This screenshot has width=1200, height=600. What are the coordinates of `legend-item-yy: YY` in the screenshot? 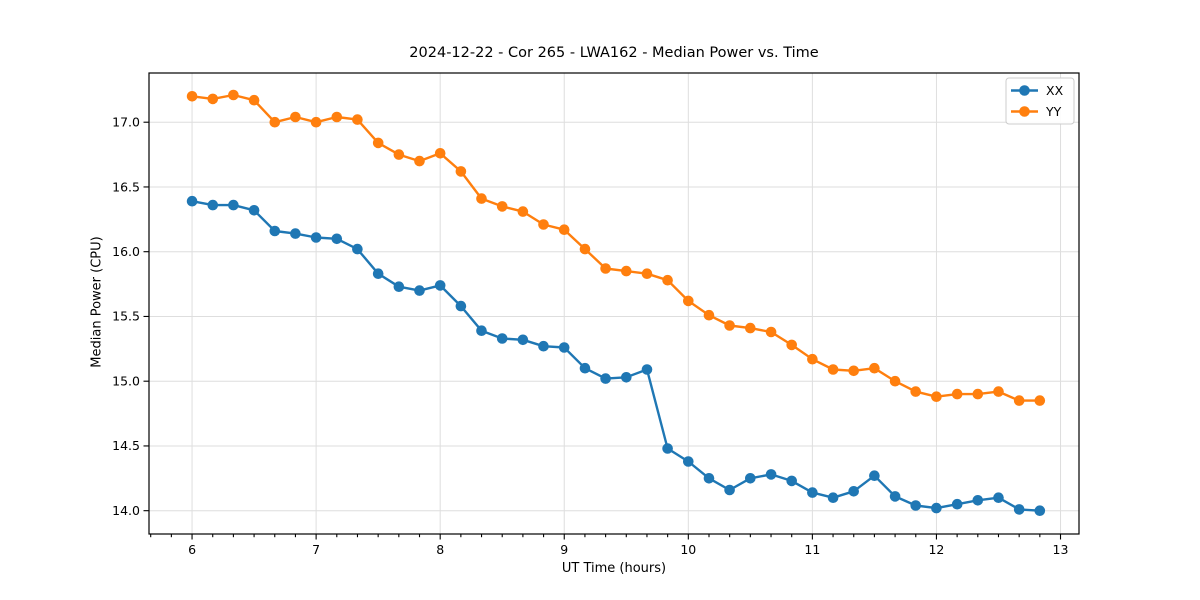 It's located at (1036, 111).